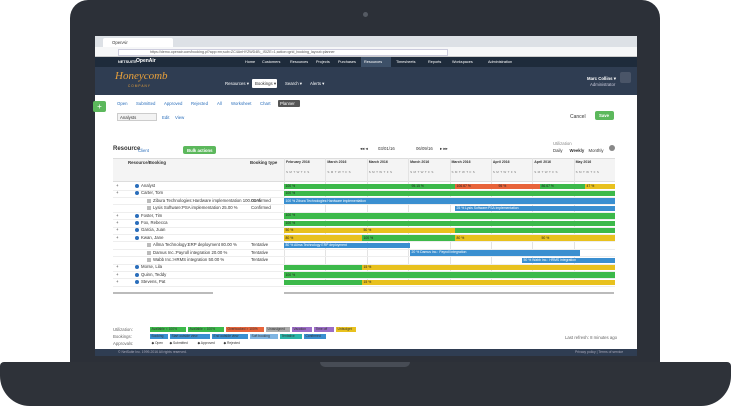 Image resolution: width=731 pixels, height=419 pixels. I want to click on row-name: Damus Inc.:Payroll integration 20.00 %, so click(190, 252).